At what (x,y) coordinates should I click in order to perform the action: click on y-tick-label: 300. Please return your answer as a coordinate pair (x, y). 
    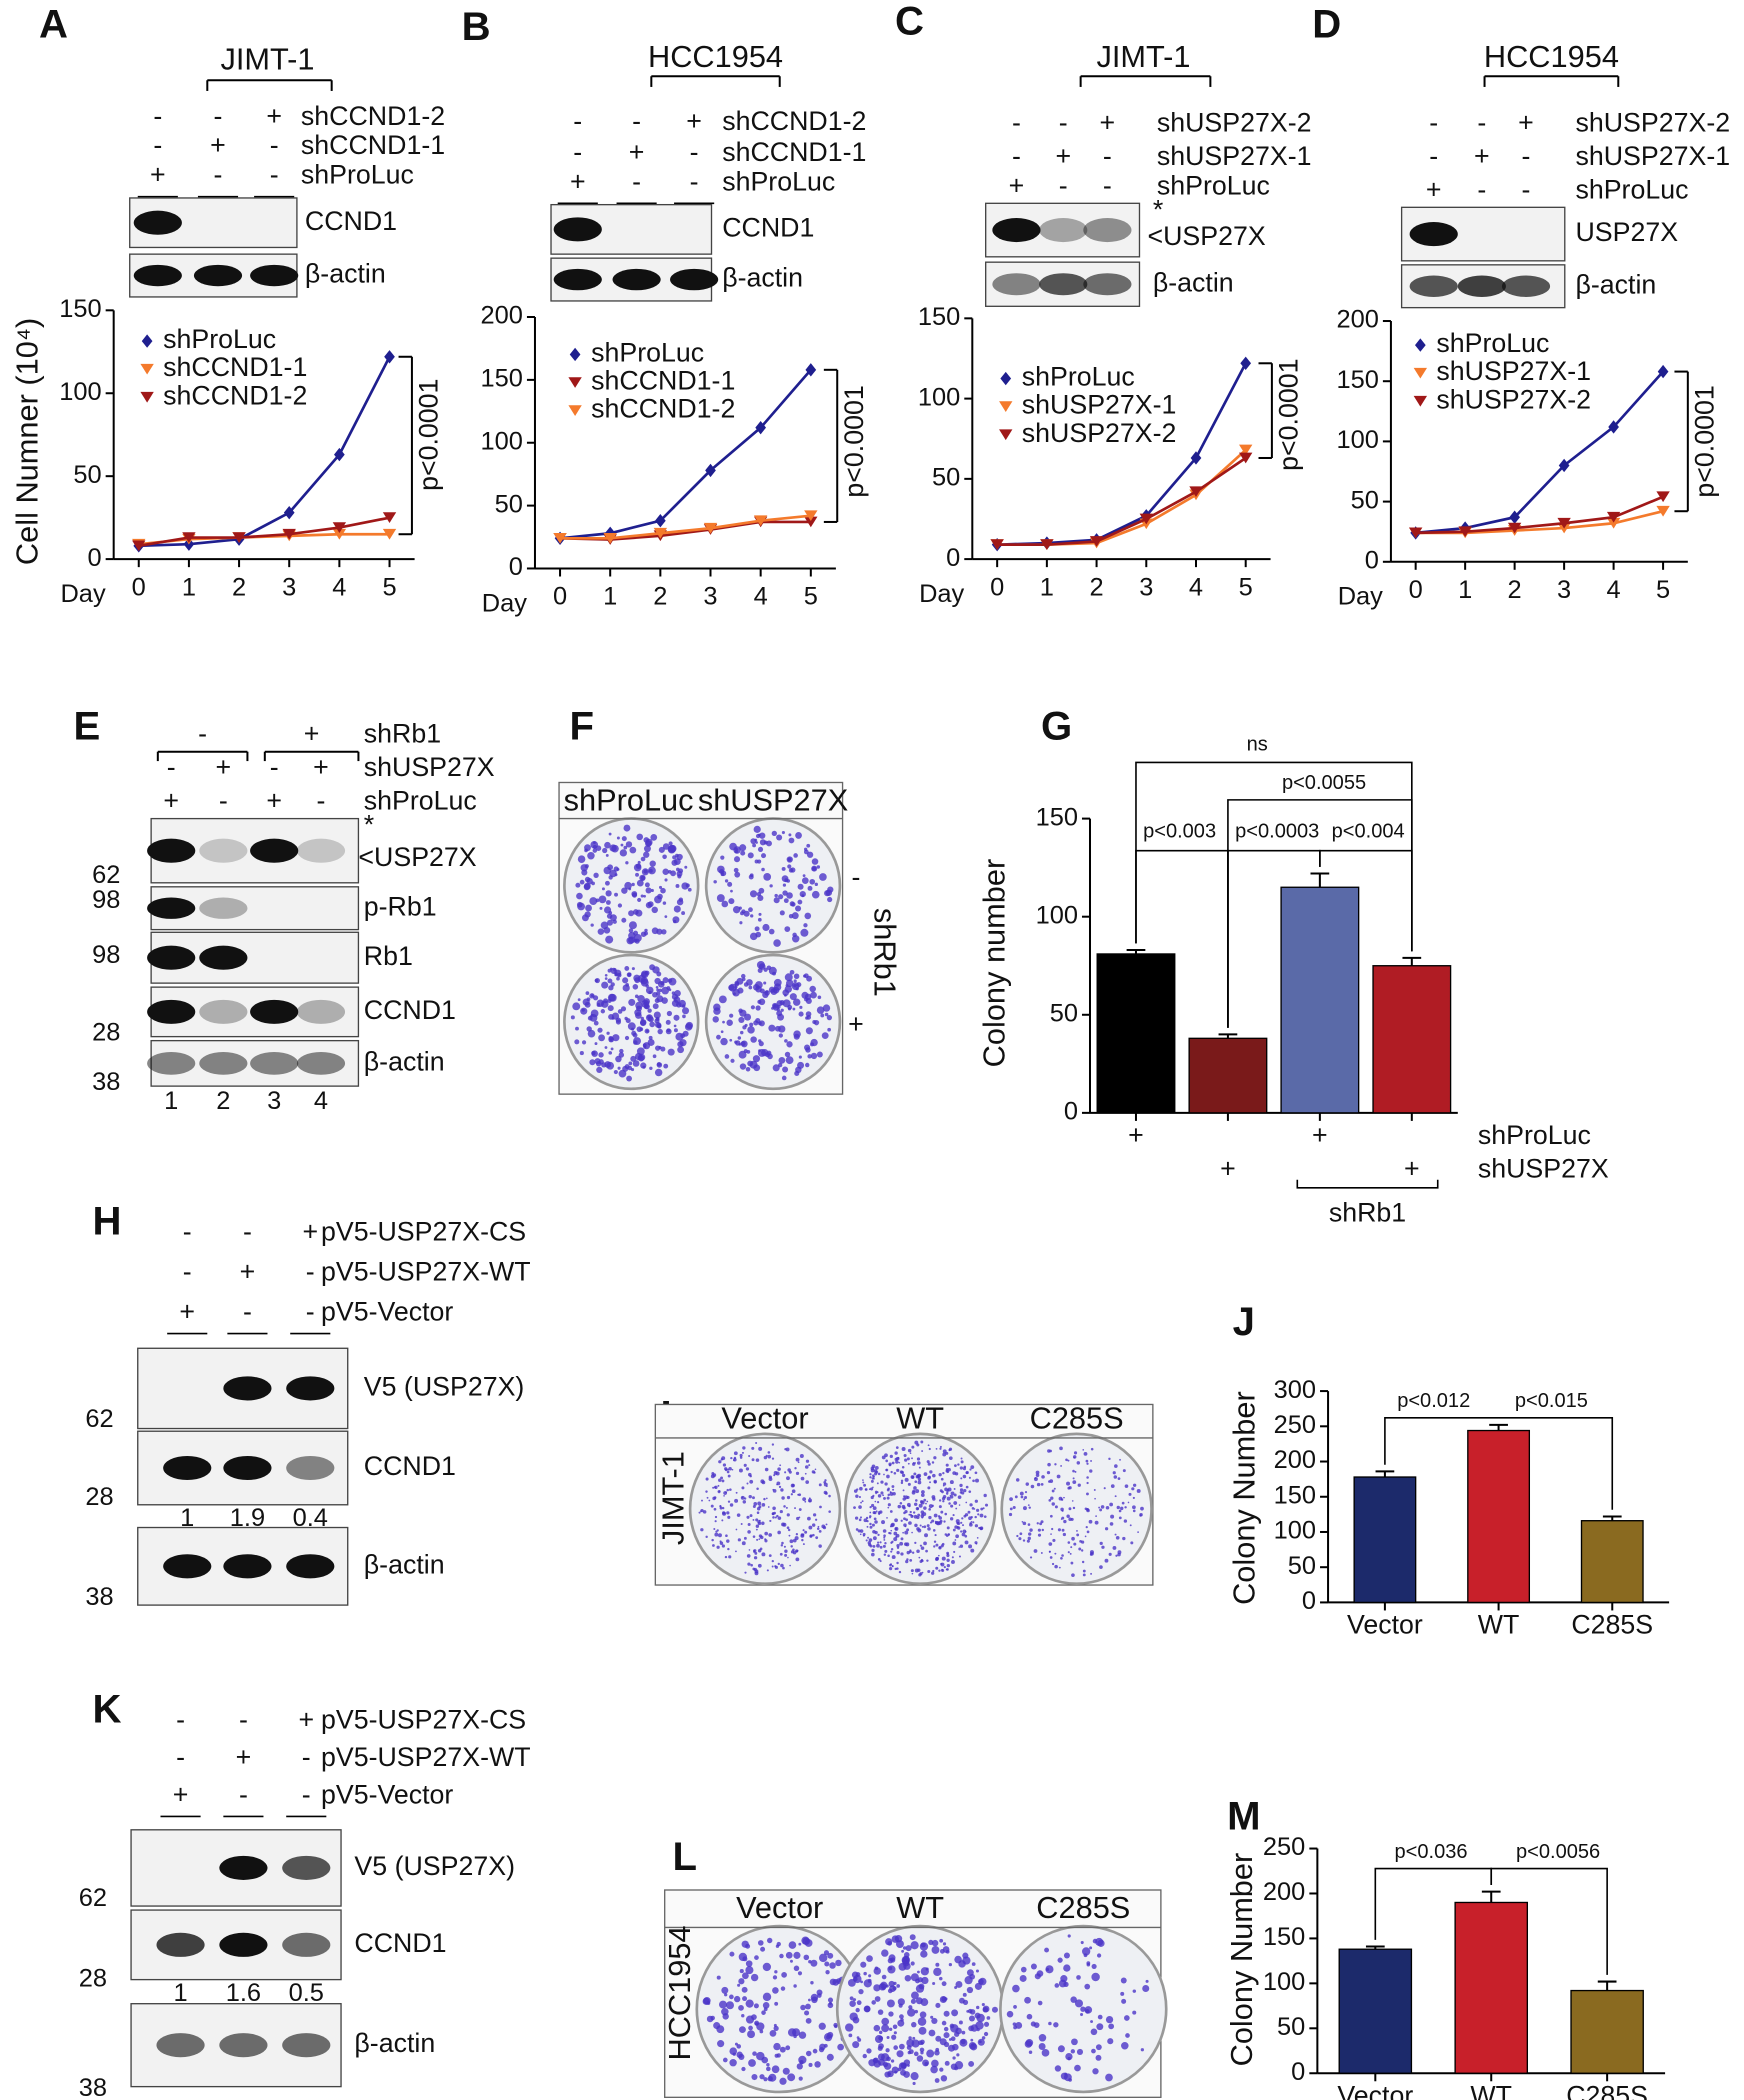
    Looking at the image, I should click on (1295, 1390).